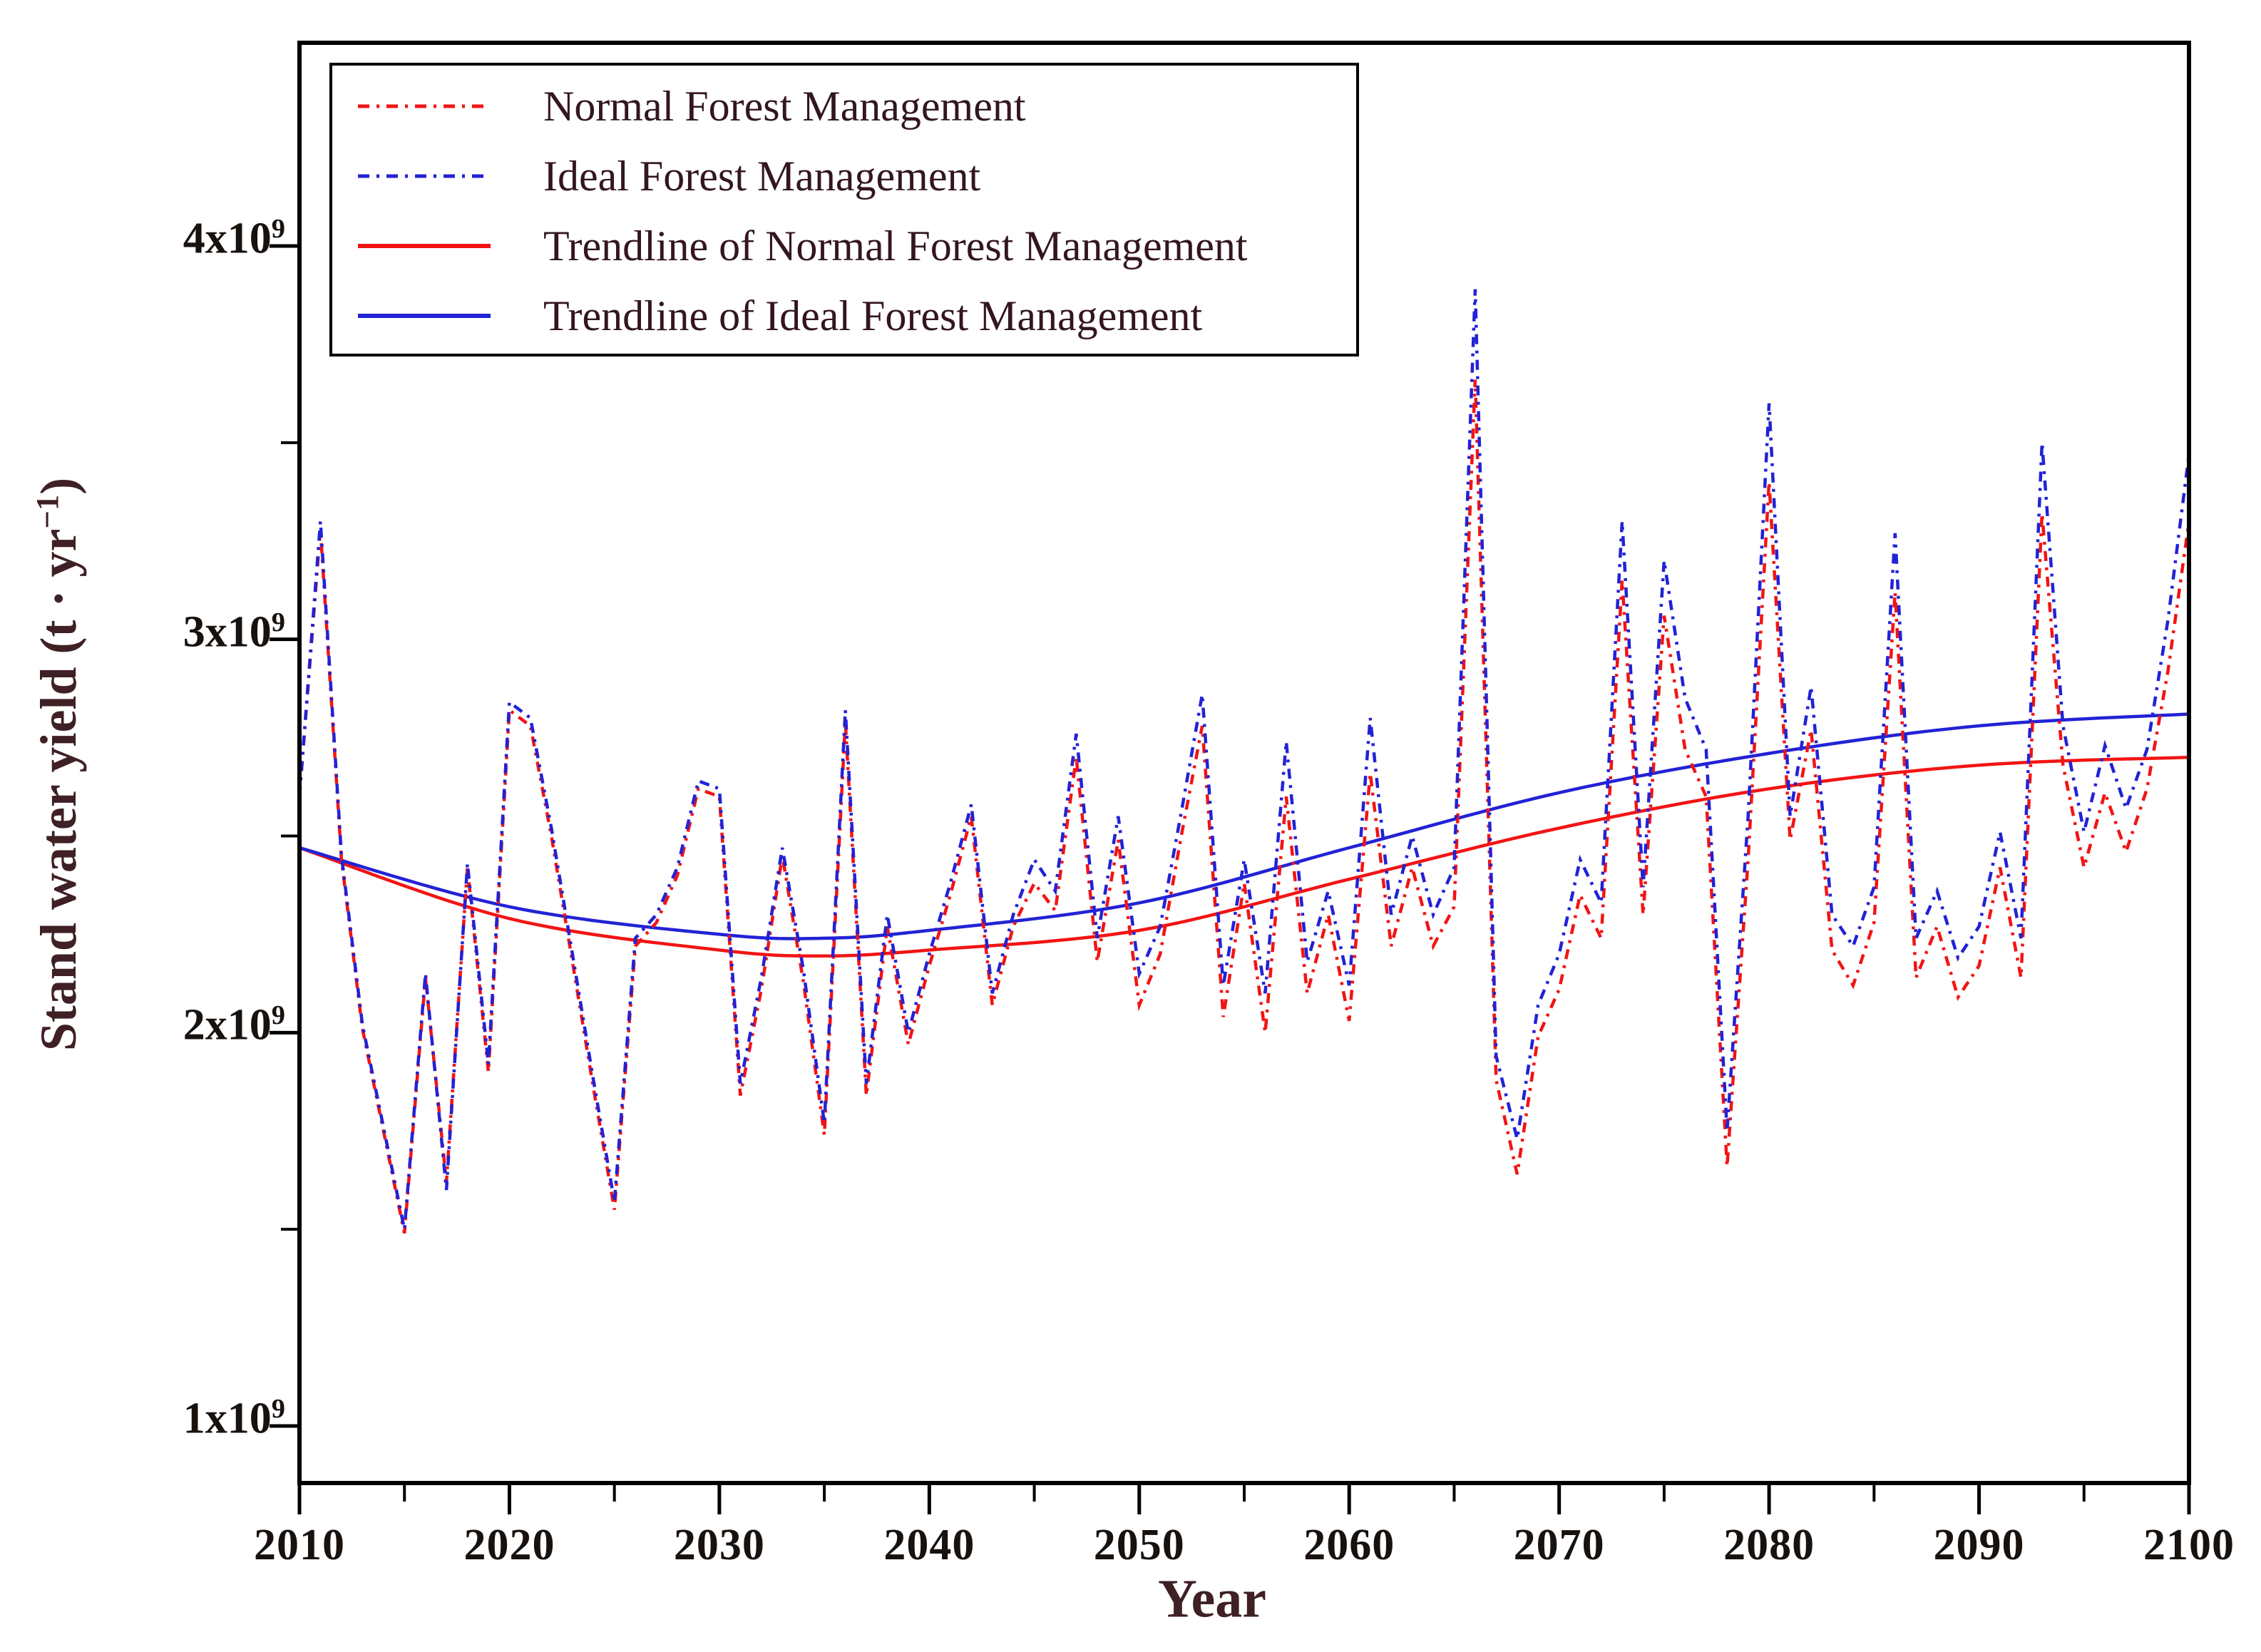 This screenshot has height=1652, width=2261. I want to click on x-tick-label-2030: 2030, so click(719, 1545).